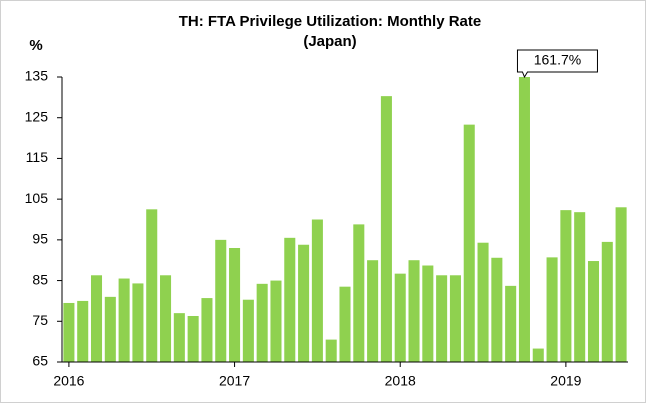 This screenshot has height=403, width=646. Describe the element at coordinates (565, 381) in the screenshot. I see `x-tick-label: 2019` at that location.